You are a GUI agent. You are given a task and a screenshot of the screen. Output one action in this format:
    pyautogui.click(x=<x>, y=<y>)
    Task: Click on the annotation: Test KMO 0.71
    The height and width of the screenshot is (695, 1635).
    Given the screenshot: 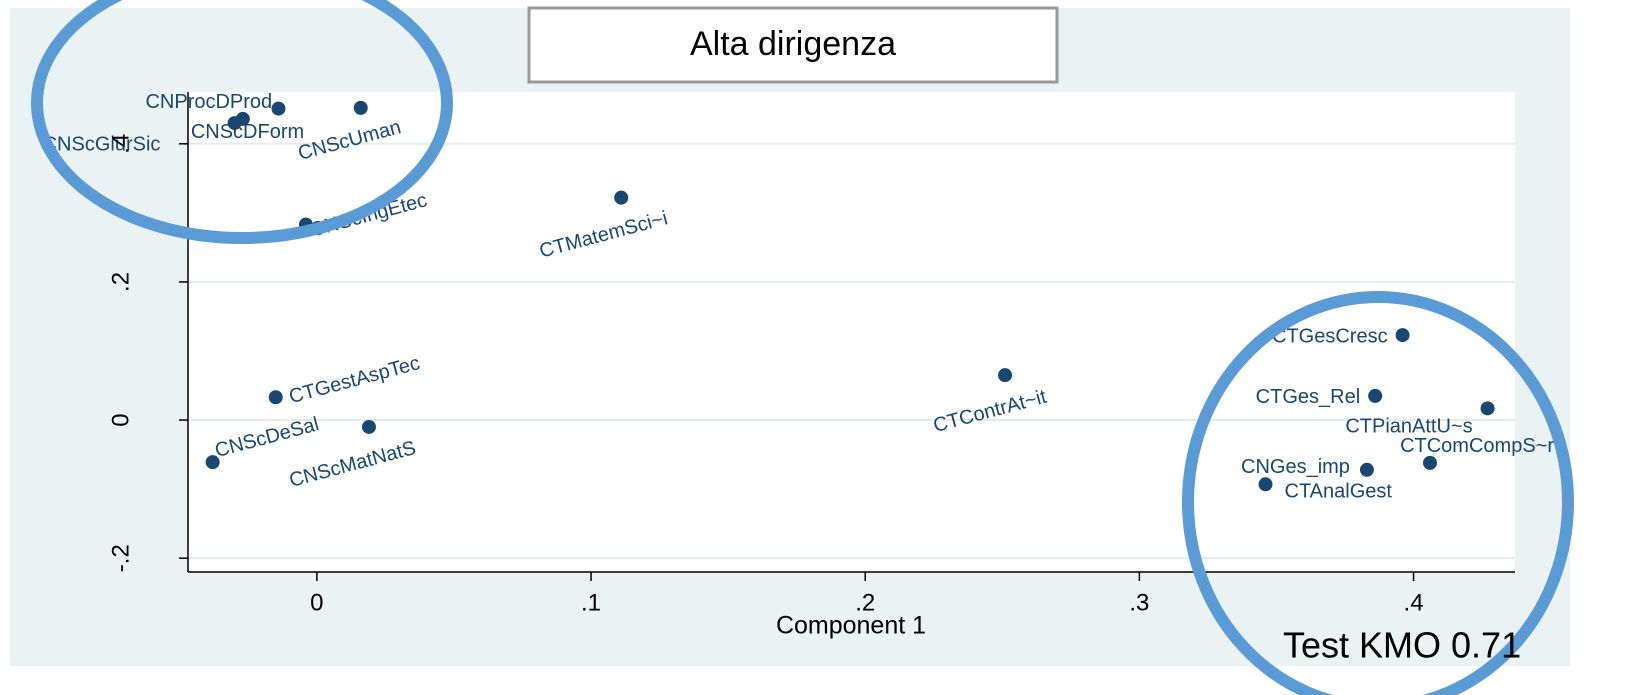 What is the action you would take?
    pyautogui.click(x=1402, y=645)
    